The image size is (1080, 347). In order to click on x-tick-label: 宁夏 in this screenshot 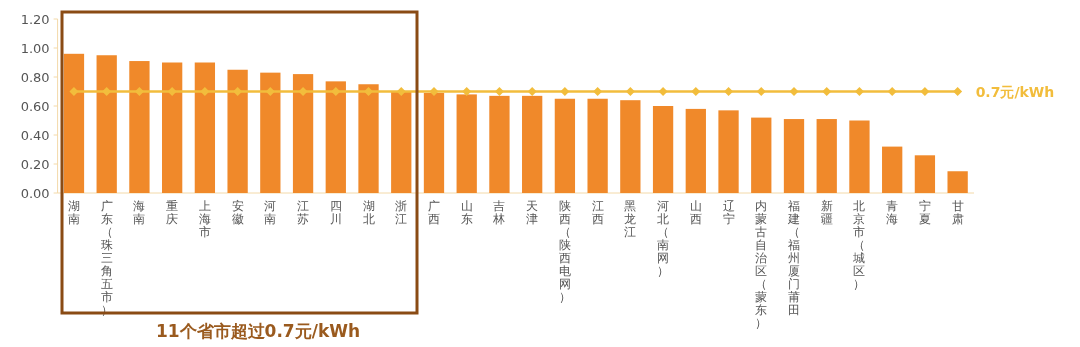, I will do `click(924, 212)`.